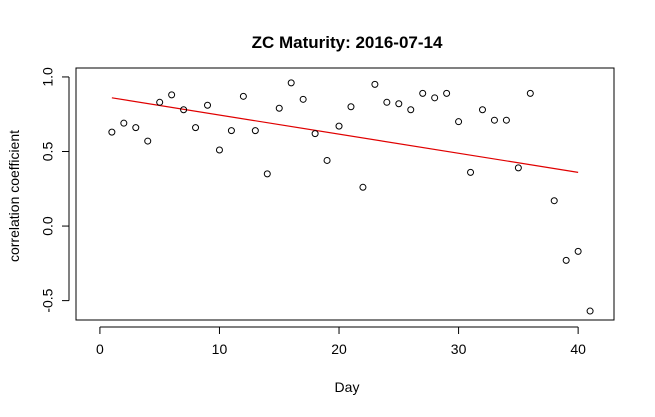 Image resolution: width=655 pixels, height=417 pixels. Describe the element at coordinates (339, 349) in the screenshot. I see `x-tick-label: 20` at that location.